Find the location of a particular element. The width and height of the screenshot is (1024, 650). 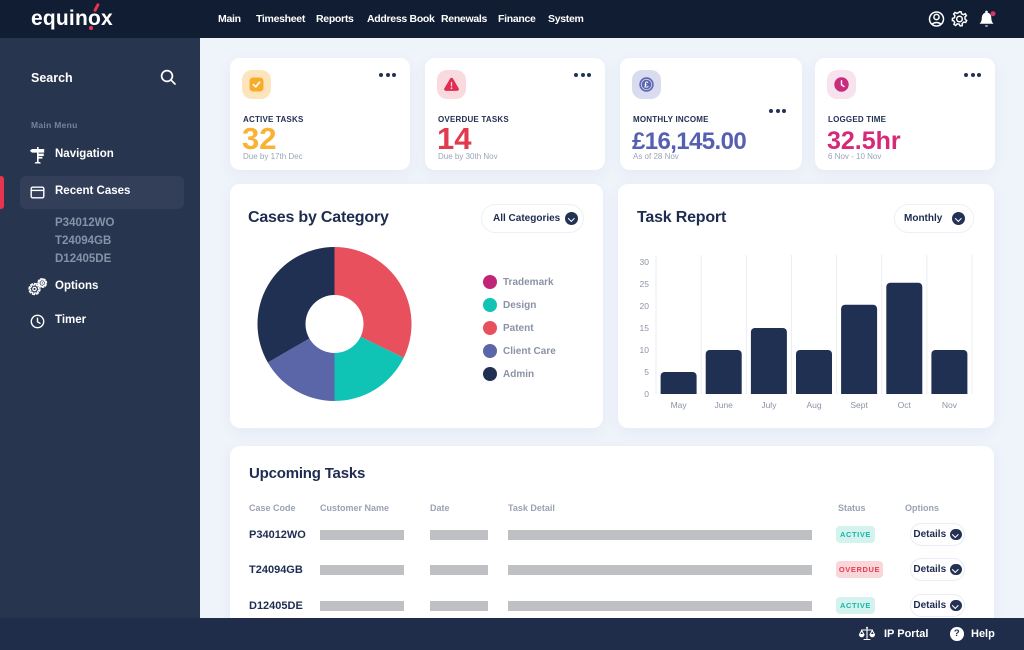

svg-text: Aug is located at coordinates (813, 405).